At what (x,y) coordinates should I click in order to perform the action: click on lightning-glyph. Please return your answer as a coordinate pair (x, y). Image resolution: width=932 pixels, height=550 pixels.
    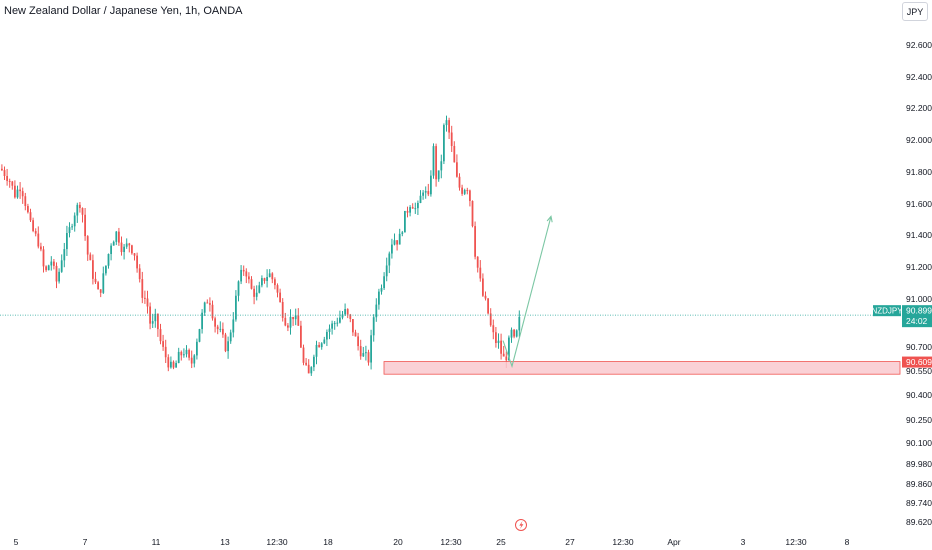
    Looking at the image, I should click on (521, 525).